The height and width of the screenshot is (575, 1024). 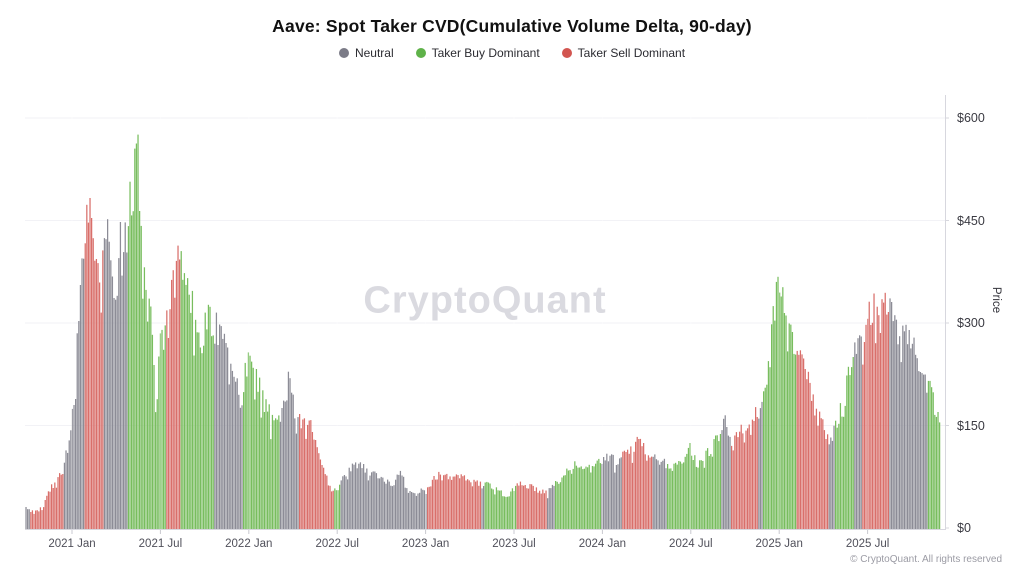 I want to click on legend-label-neutral: Neutral, so click(x=374, y=53).